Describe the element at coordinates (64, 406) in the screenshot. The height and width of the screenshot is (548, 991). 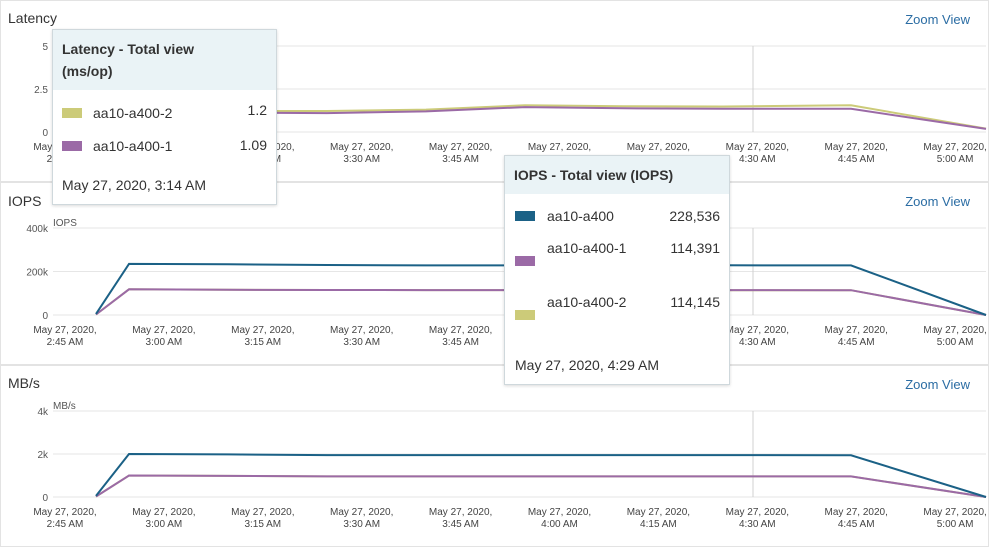
I see `mbs-unit-label: MB/s` at that location.